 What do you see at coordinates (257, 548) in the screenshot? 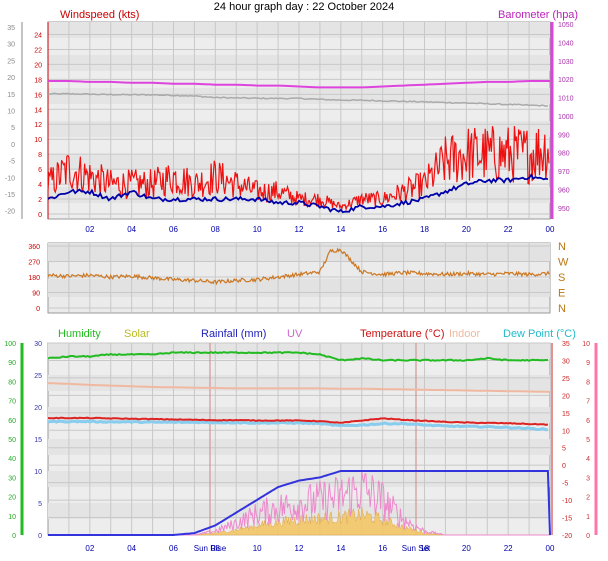
I see `bottom-x-tick: 10` at bounding box center [257, 548].